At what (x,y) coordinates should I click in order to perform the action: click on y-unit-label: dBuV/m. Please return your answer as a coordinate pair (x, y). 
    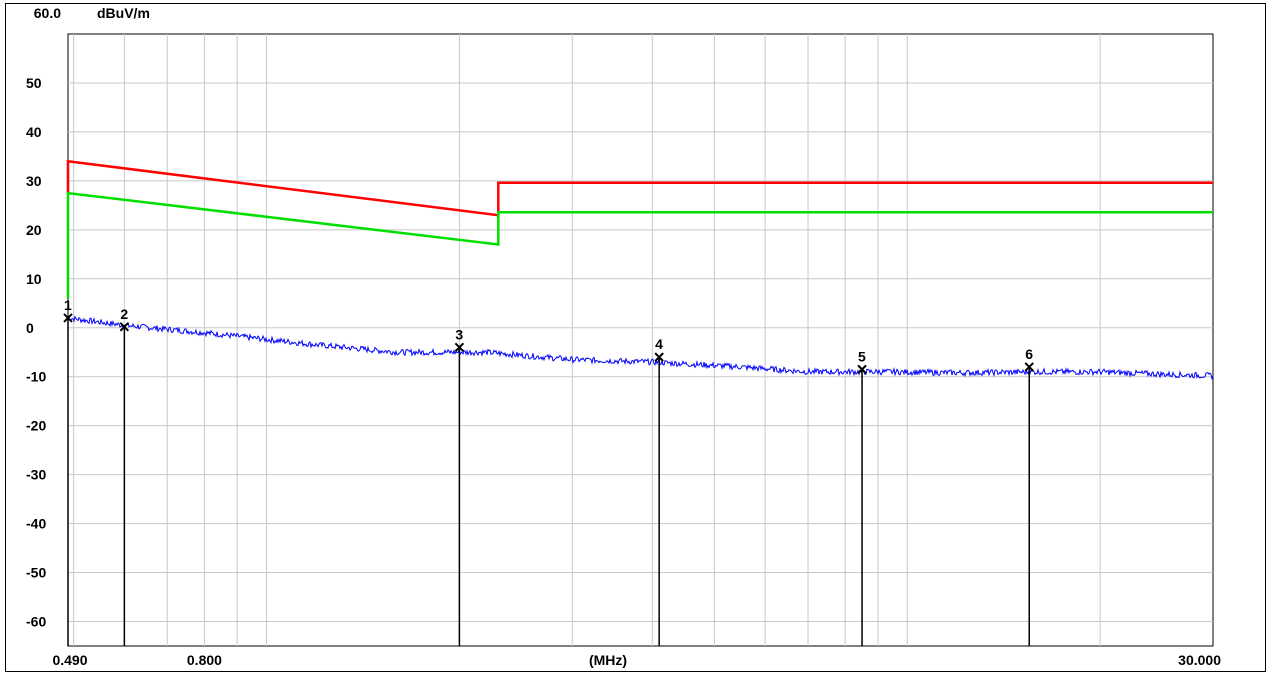
    Looking at the image, I should click on (123, 13).